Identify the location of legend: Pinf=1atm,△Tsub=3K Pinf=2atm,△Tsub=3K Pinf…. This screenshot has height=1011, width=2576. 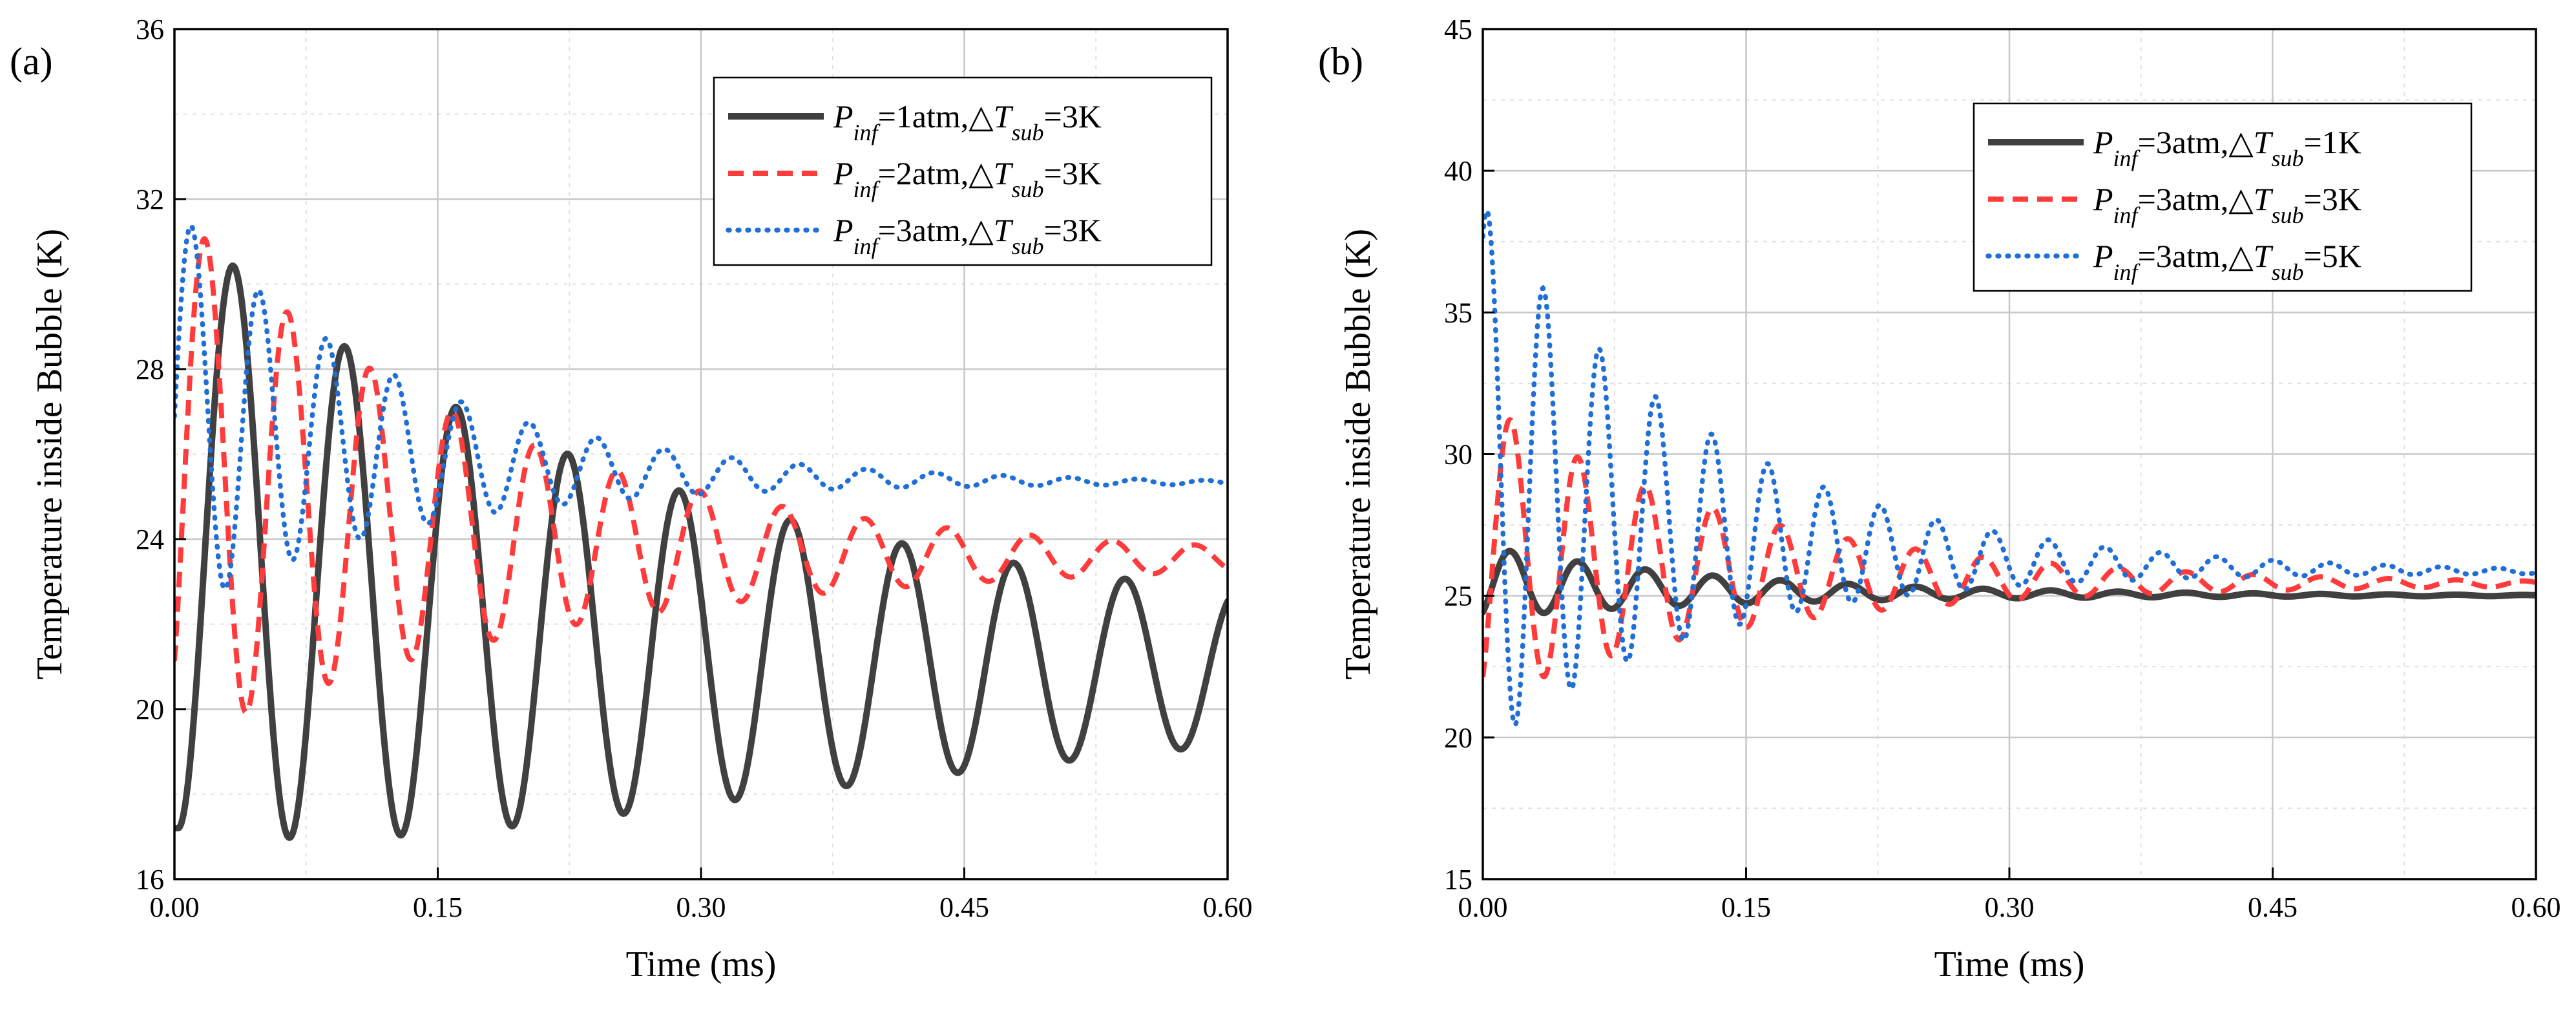
(963, 171).